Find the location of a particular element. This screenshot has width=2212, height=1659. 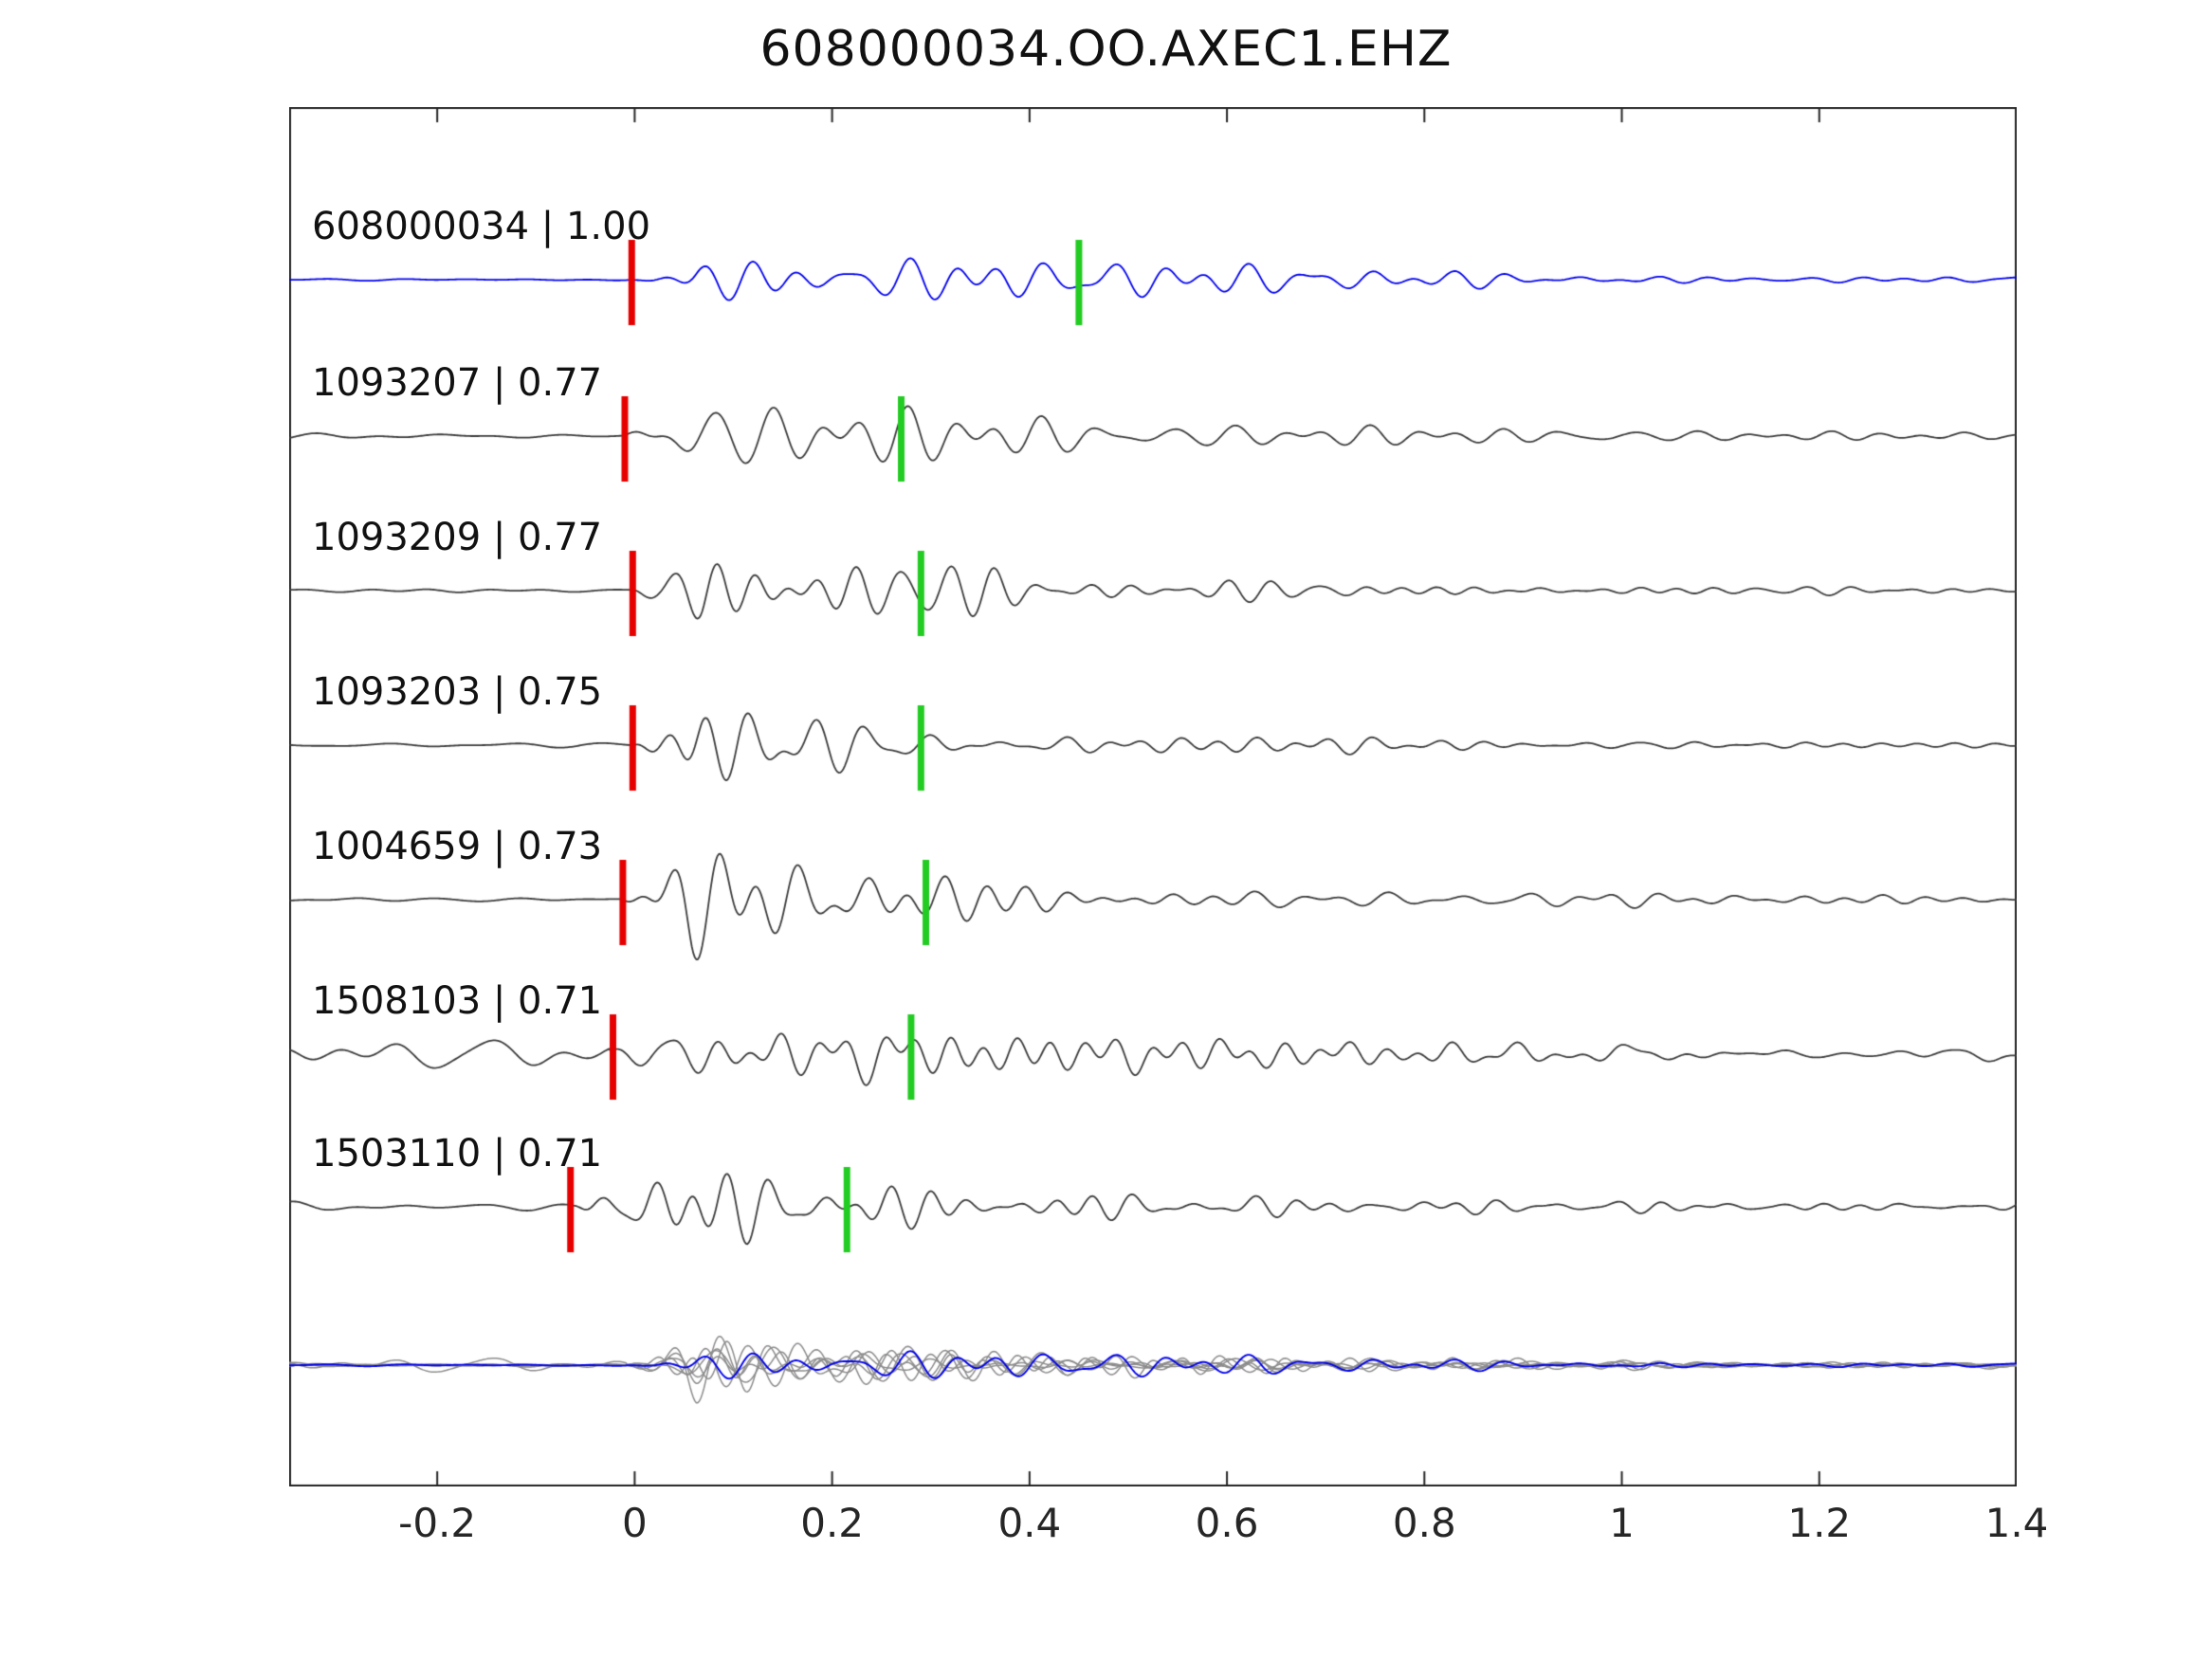

chart-title: 608000034.OO.AXEC1.EHZ is located at coordinates (1106, 49).